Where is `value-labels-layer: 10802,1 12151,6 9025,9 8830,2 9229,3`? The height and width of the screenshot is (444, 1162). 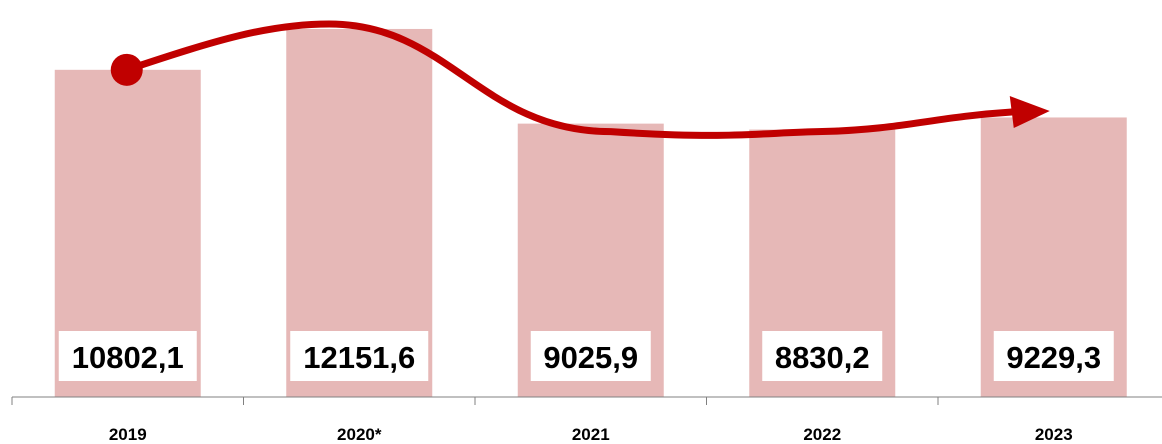 value-labels-layer: 10802,1 12151,6 9025,9 8830,2 9229,3 is located at coordinates (586, 356).